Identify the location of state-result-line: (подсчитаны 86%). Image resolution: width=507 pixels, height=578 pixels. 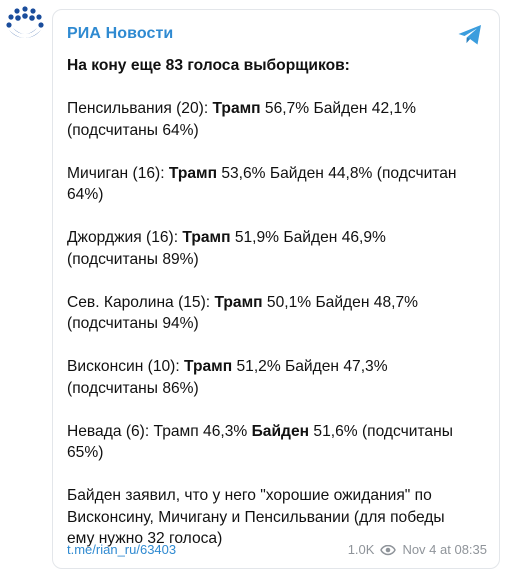
(277, 389).